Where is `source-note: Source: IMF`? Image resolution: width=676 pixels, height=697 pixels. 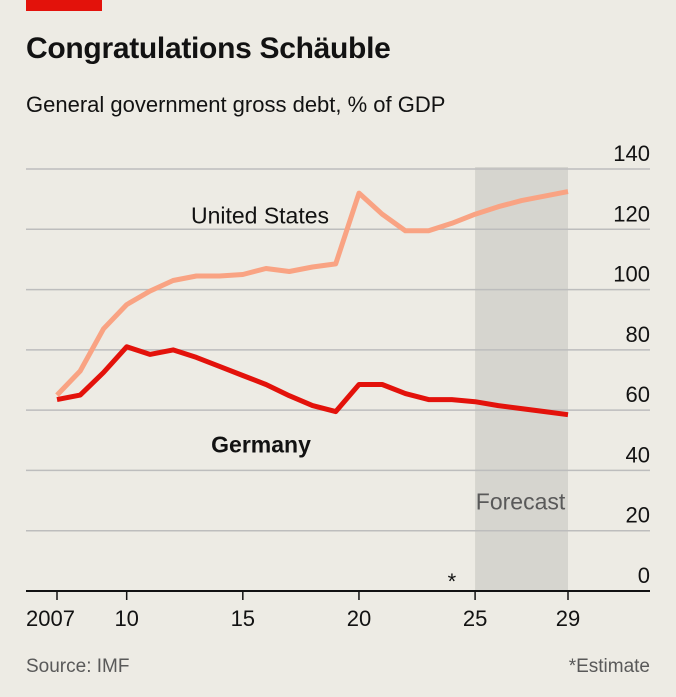
source-note: Source: IMF is located at coordinates (78, 666).